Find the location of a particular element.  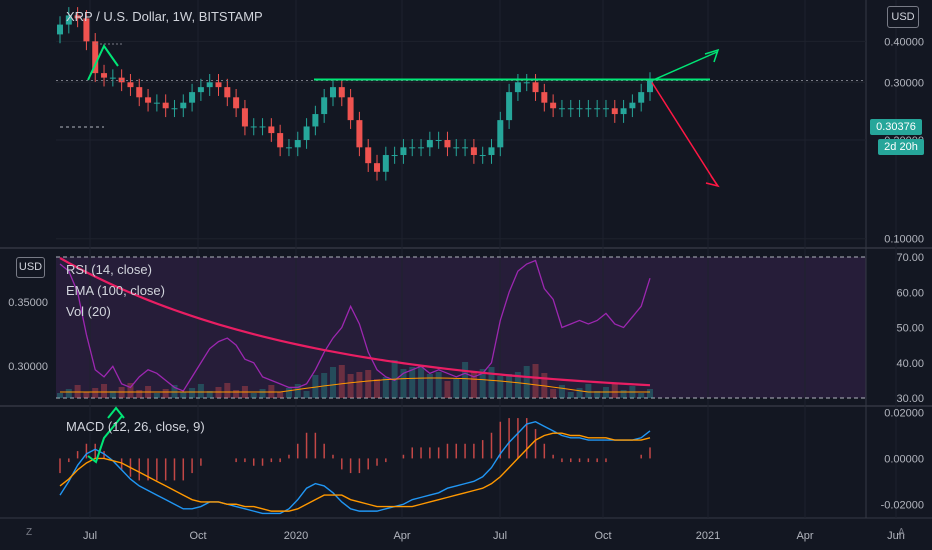

down-arrow is located at coordinates (684, 134).